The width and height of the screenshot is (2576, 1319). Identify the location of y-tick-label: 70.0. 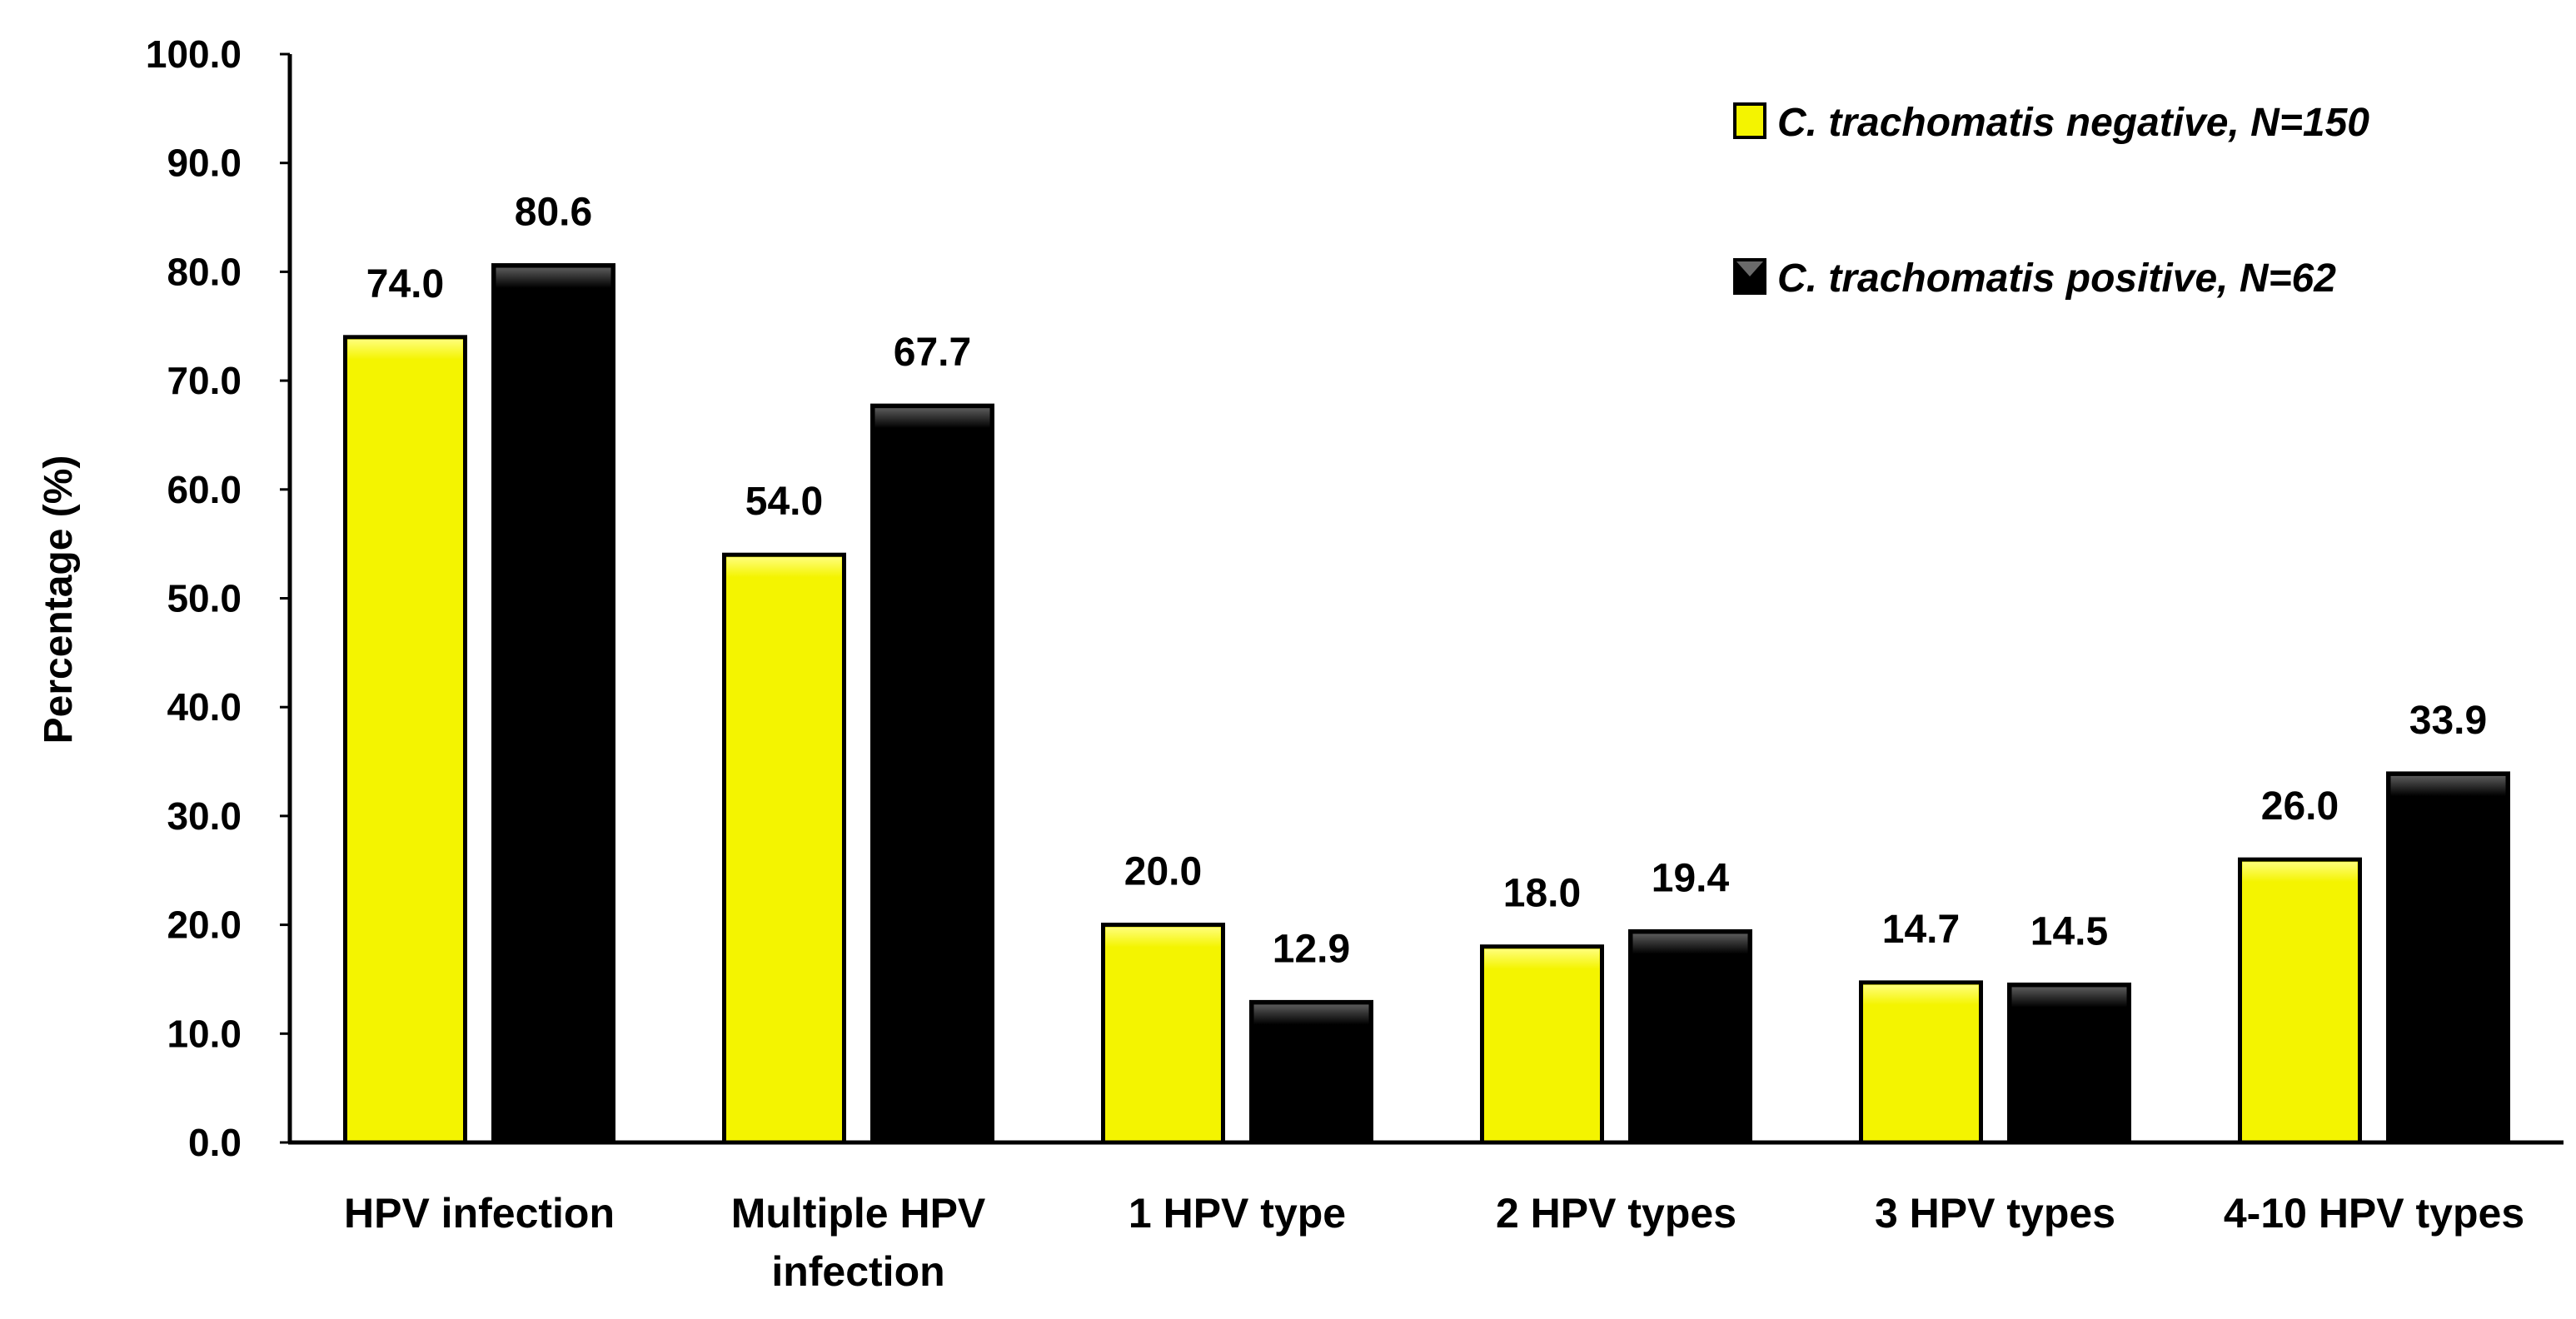
(204, 380).